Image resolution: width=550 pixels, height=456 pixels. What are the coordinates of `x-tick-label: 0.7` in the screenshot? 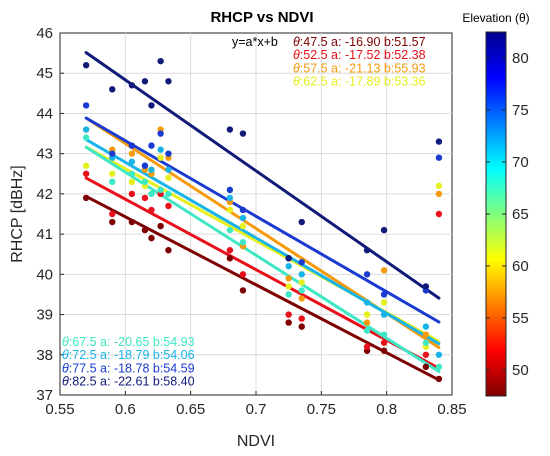 It's located at (256, 409).